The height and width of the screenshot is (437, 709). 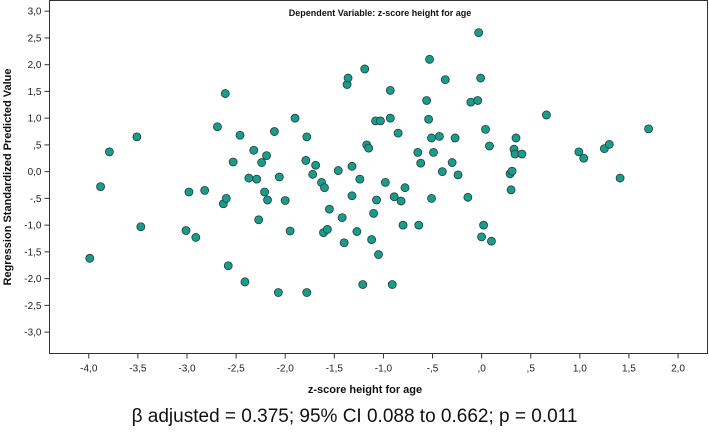 I want to click on y-tick-label: -2,5, so click(x=33, y=306).